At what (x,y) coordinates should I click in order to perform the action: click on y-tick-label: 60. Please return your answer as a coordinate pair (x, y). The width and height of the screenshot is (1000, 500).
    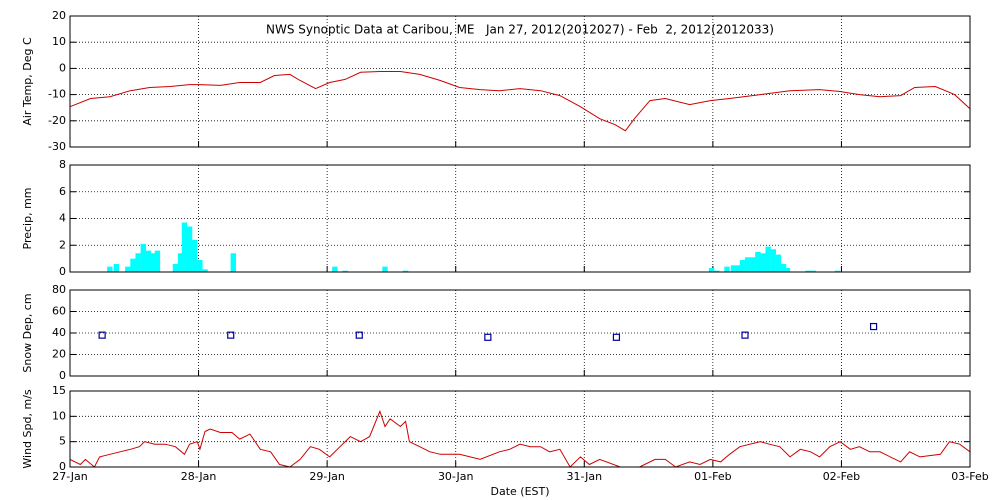
    Looking at the image, I should click on (59, 311).